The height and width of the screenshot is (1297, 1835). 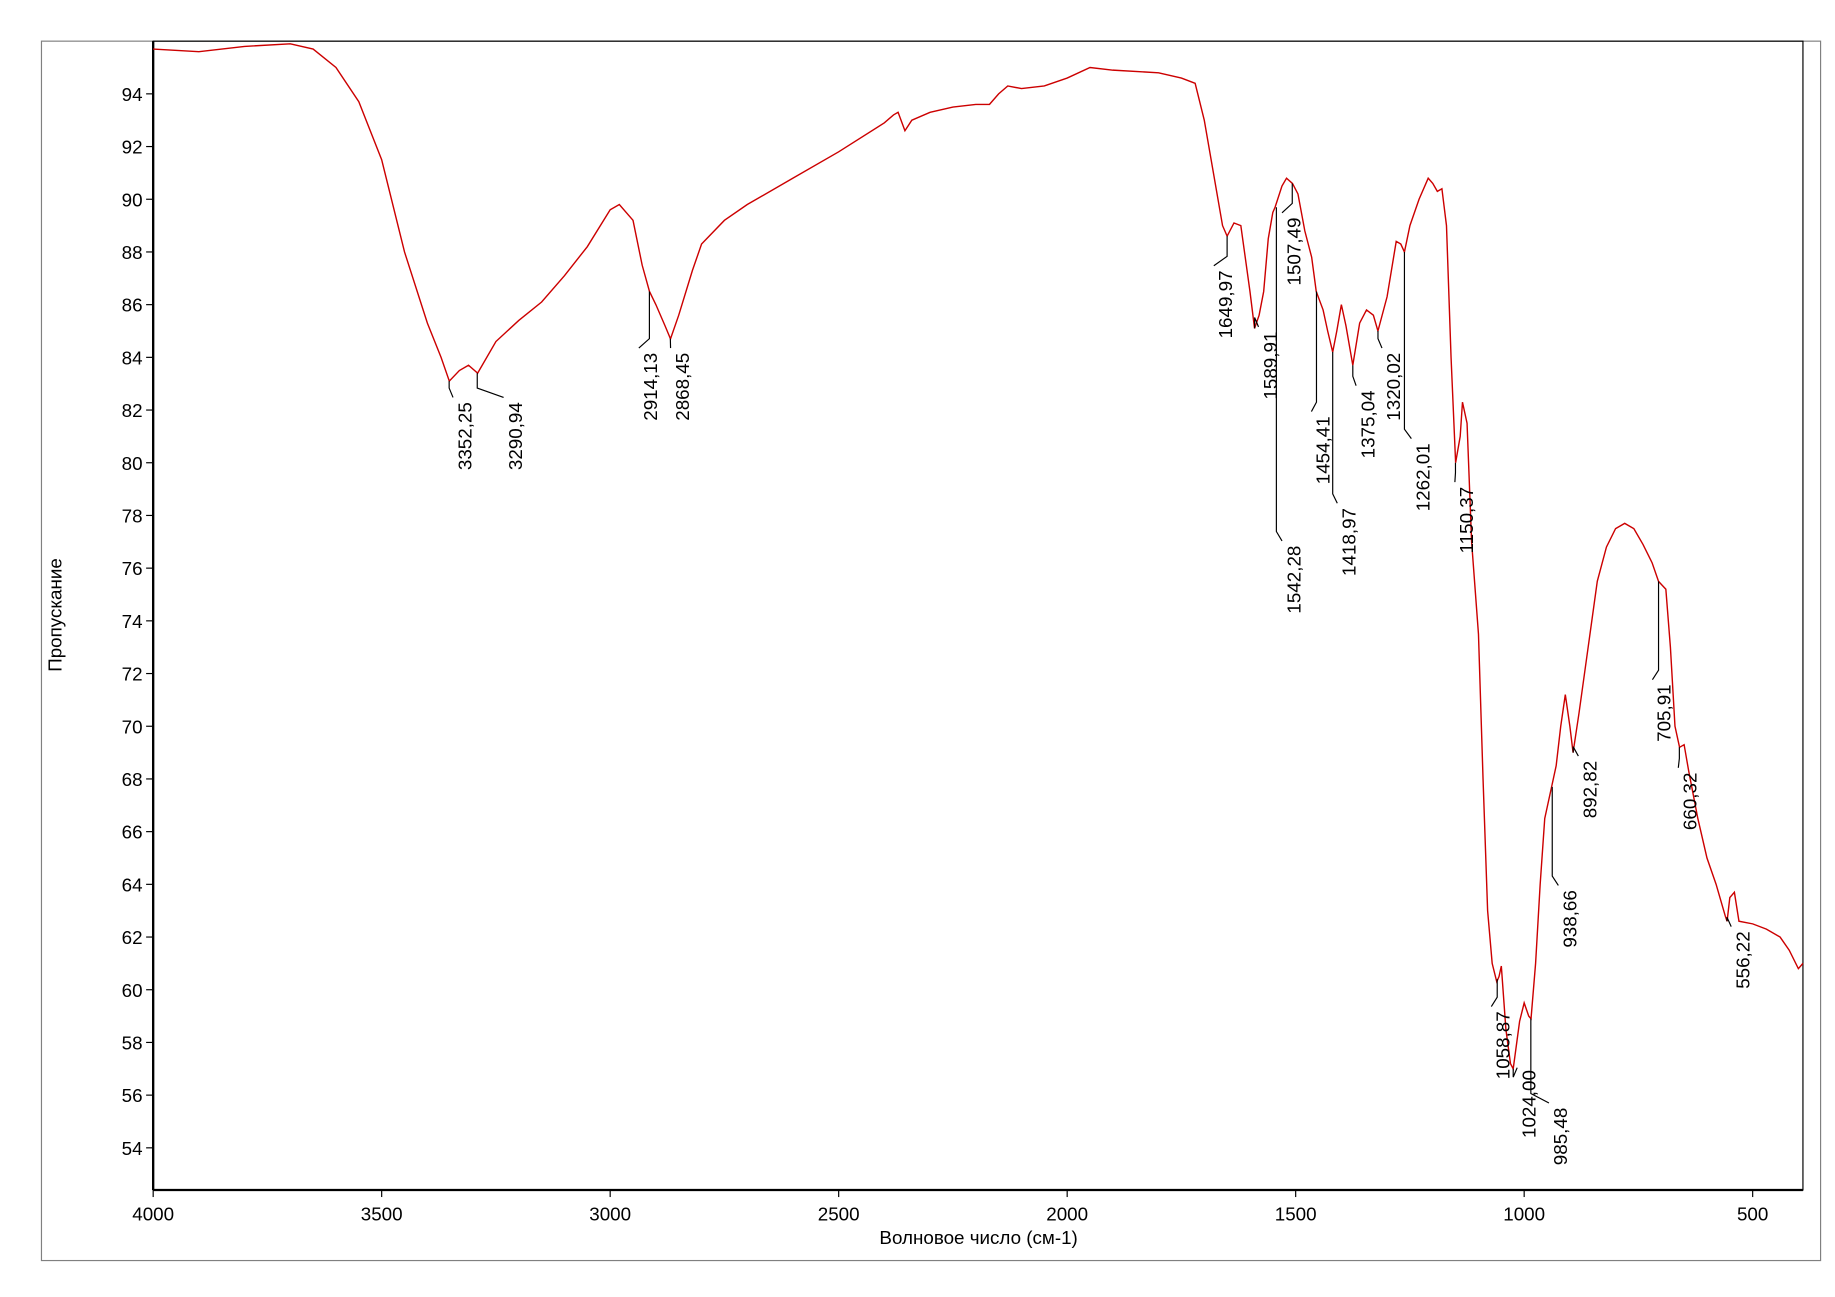 I want to click on y-tick-label: 92, so click(x=132, y=147).